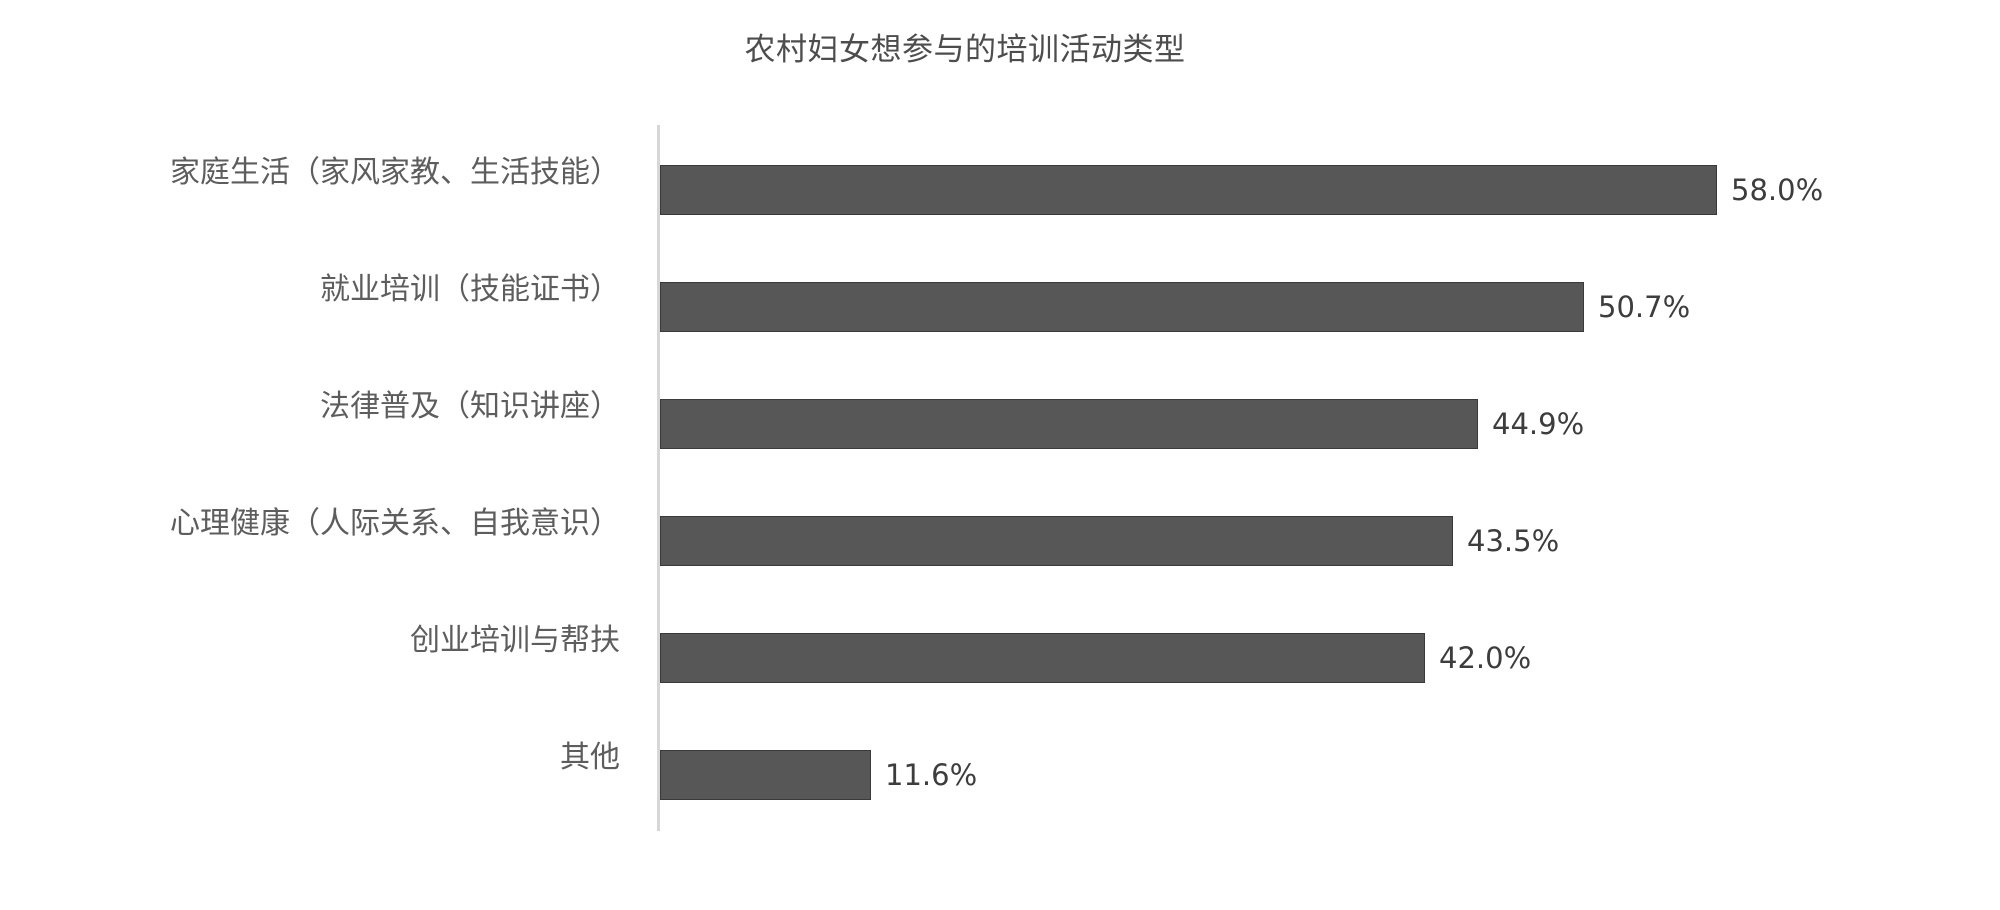 This screenshot has width=2000, height=910. Describe the element at coordinates (395, 172) in the screenshot. I see `category-label: 家庭生活（家风家教、生活技能）` at that location.